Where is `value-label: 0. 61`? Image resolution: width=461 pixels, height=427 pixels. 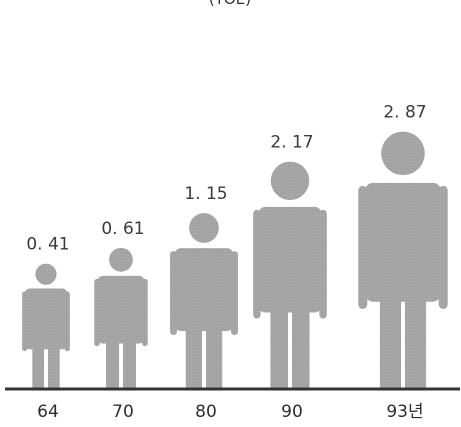 value-label: 0. 61 is located at coordinates (122, 229).